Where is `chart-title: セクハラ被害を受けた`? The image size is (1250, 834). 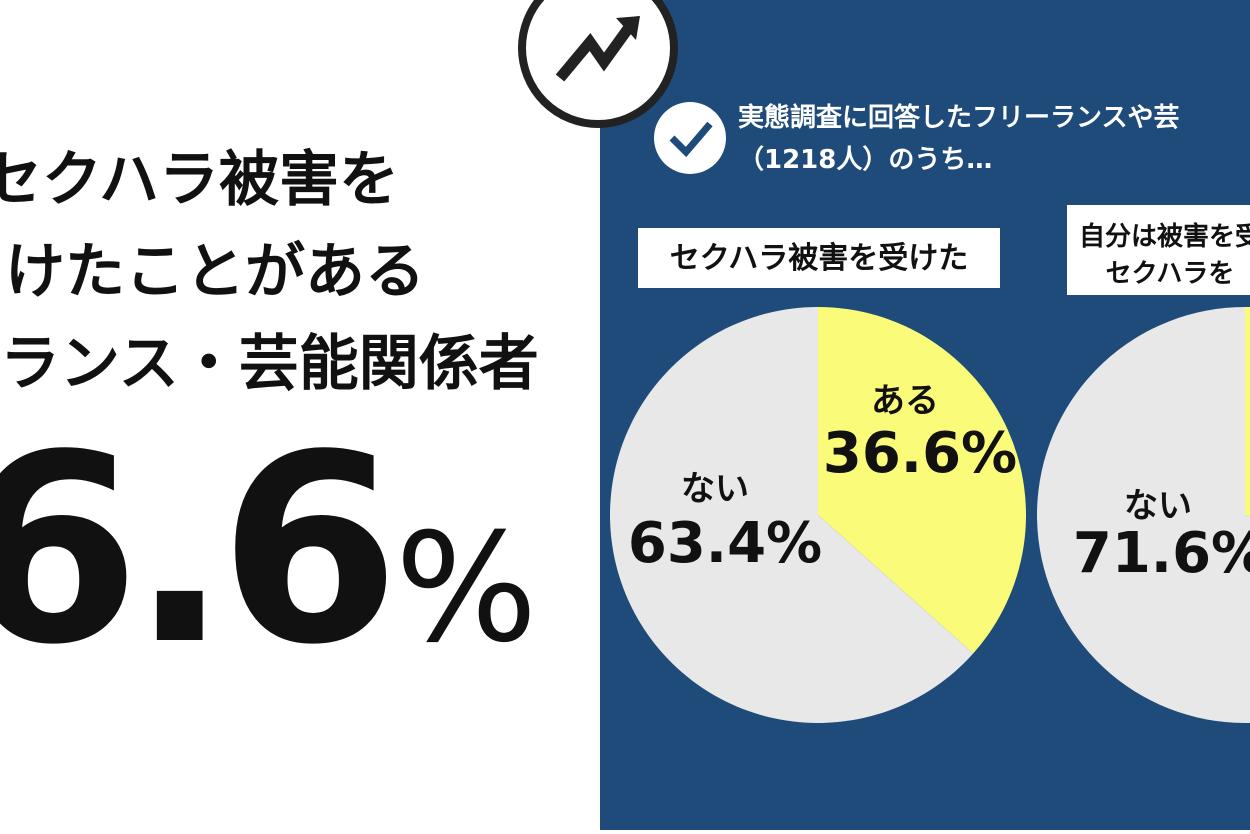 chart-title: セクハラ被害を受けた is located at coordinates (819, 258).